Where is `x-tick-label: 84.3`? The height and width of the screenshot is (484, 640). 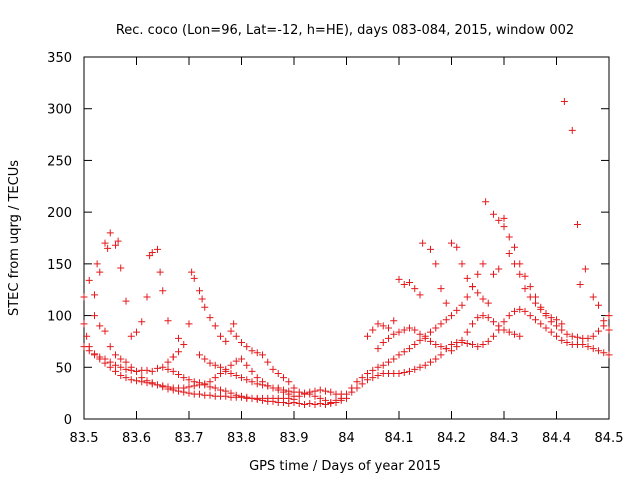 x-tick-label: 84.3 is located at coordinates (504, 438).